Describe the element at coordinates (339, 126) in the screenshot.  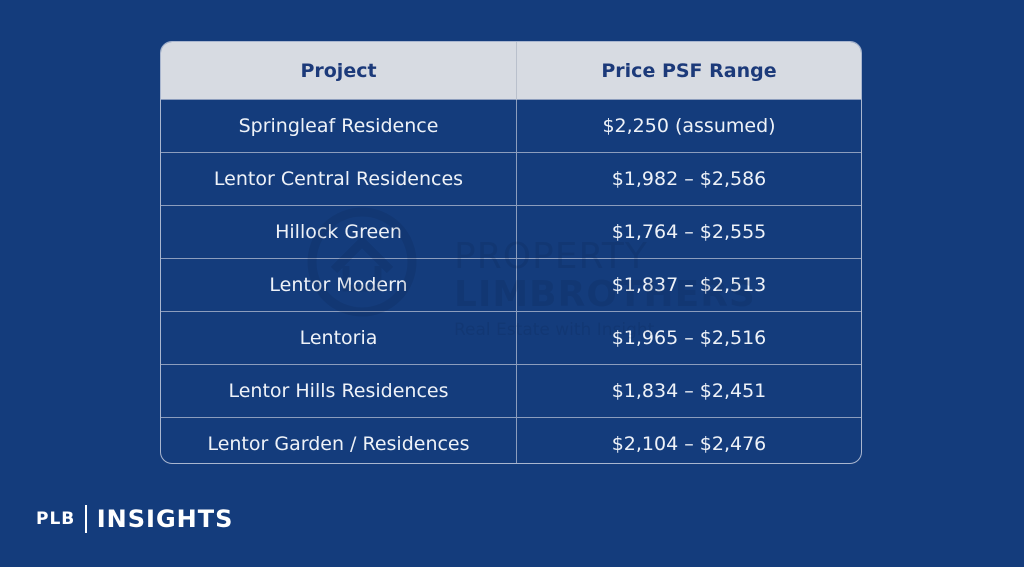
I see `project-name: Springleaf Residence` at that location.